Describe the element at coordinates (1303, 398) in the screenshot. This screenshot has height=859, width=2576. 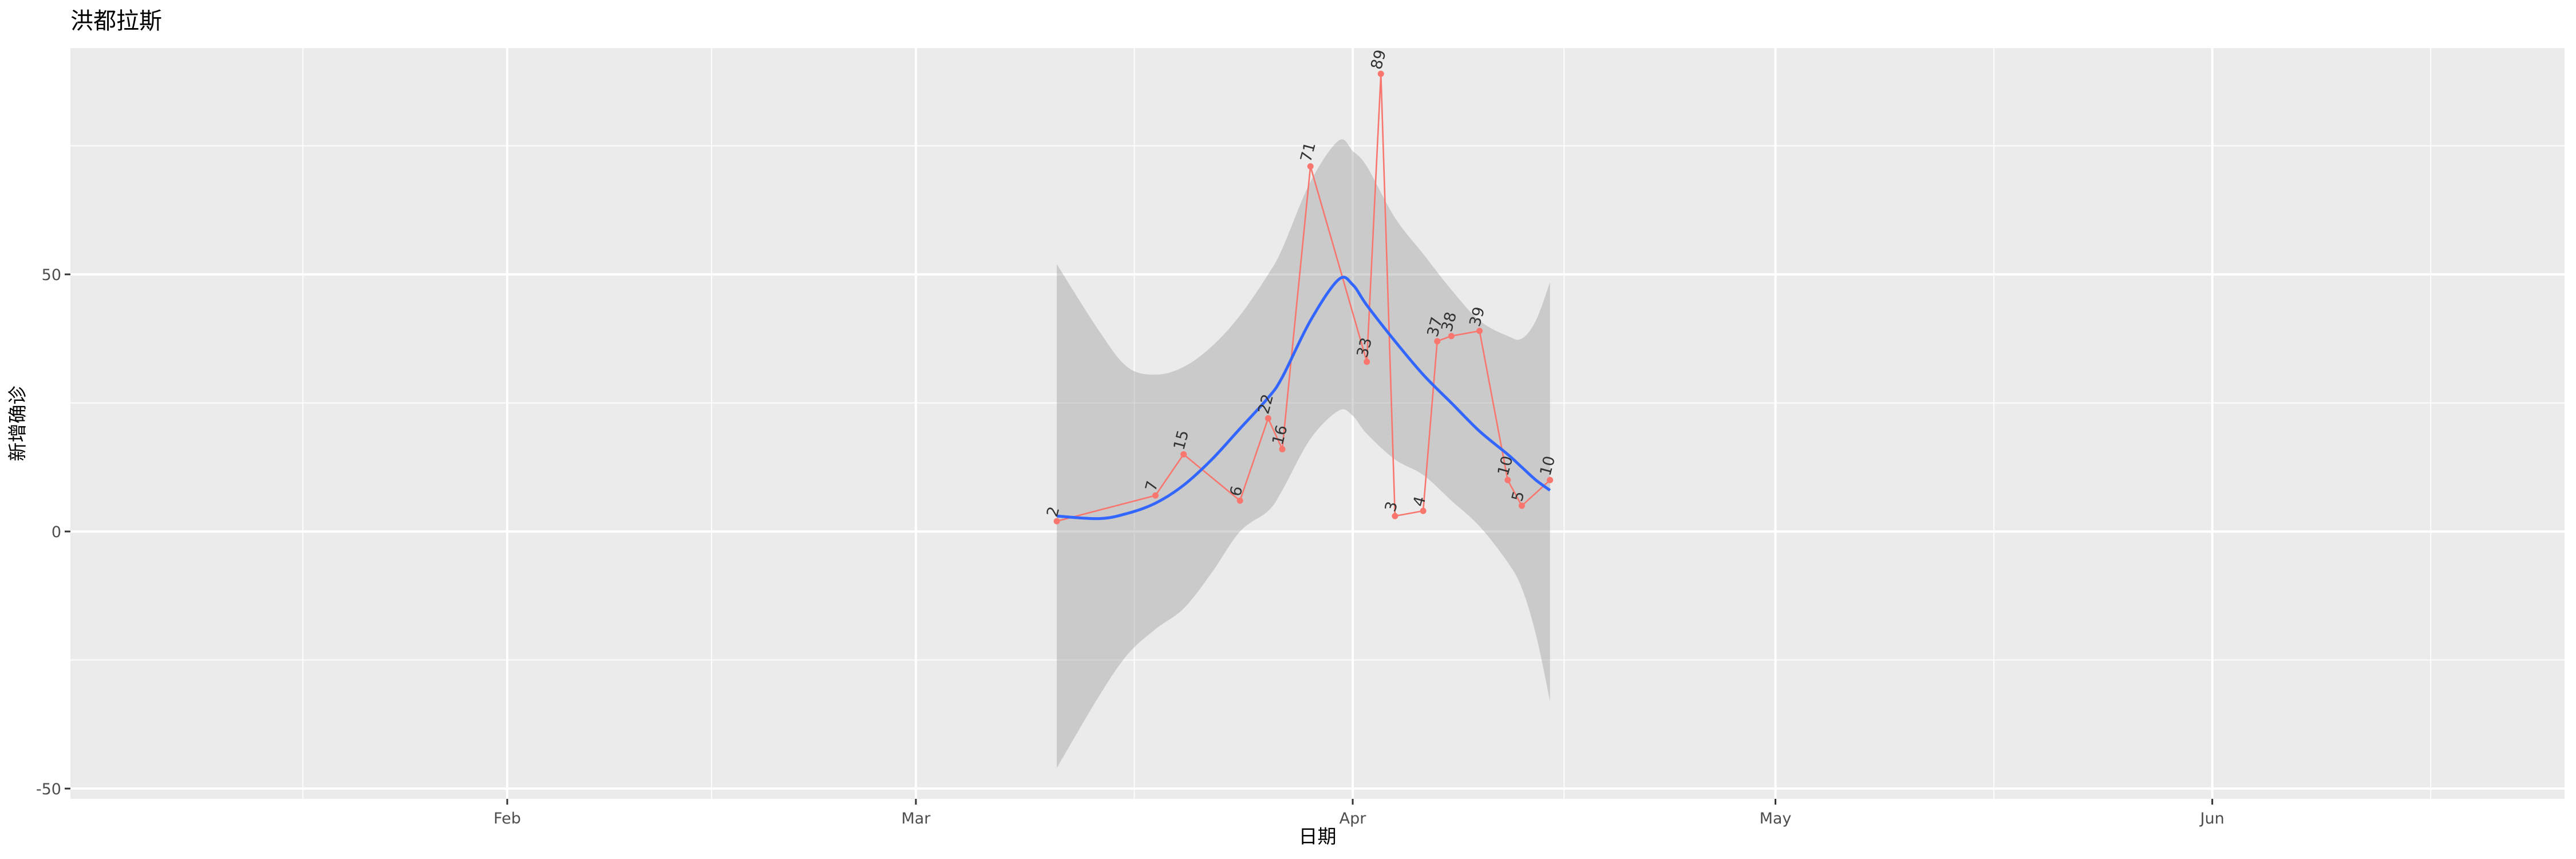
I see `smooth-trend-line` at that location.